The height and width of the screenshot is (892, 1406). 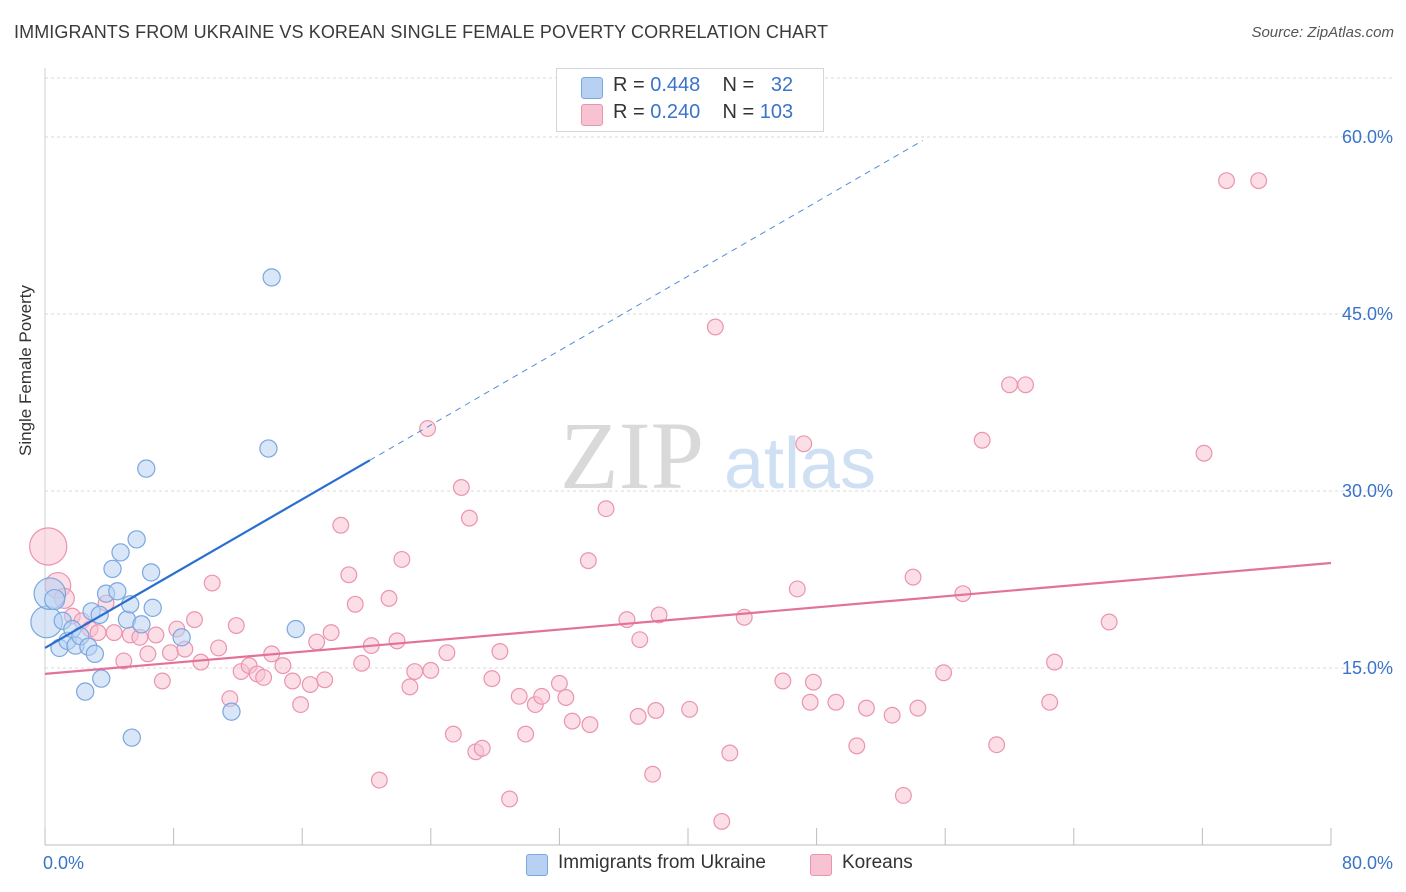 What do you see at coordinates (1367, 668) in the screenshot?
I see `y-tick-label: 15.0%` at bounding box center [1367, 668].